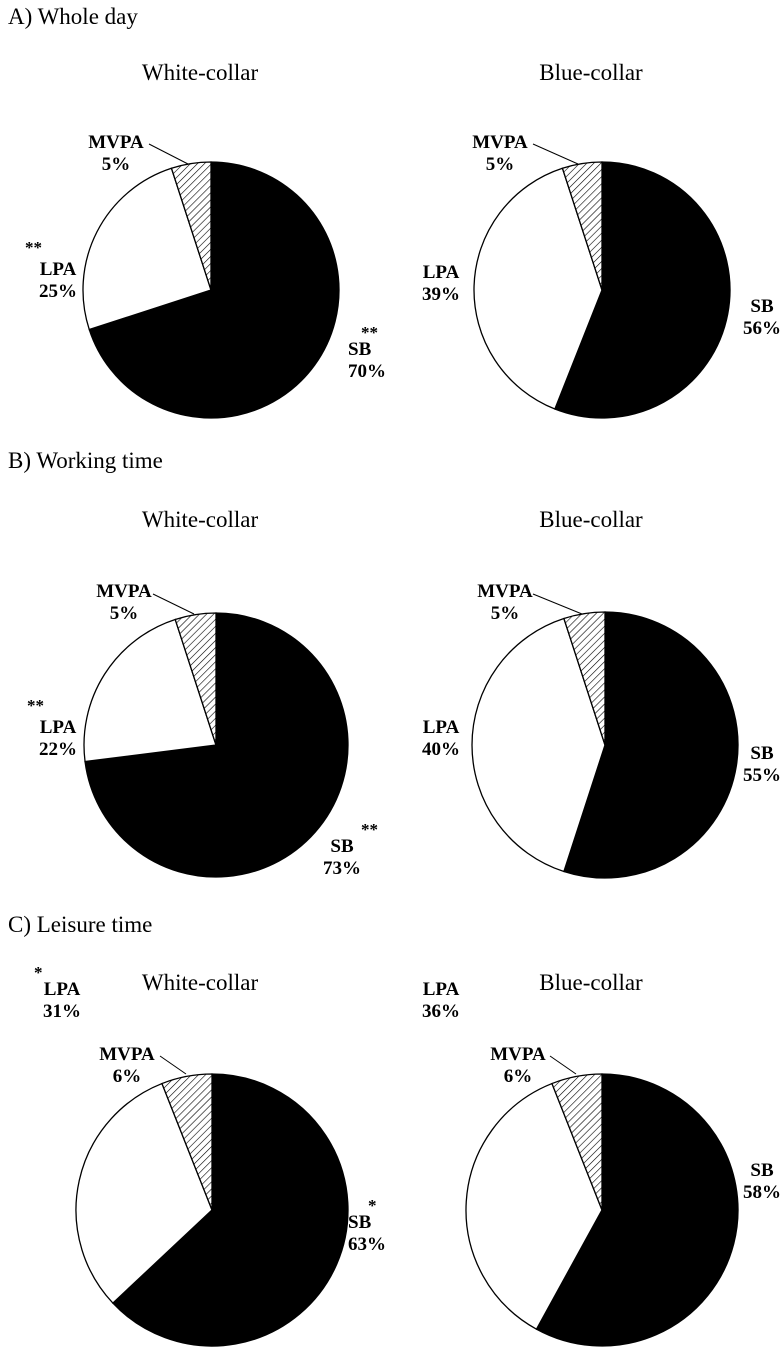 This screenshot has height=1348, width=780. I want to click on panel-title-b: B) Working time, so click(85, 460).